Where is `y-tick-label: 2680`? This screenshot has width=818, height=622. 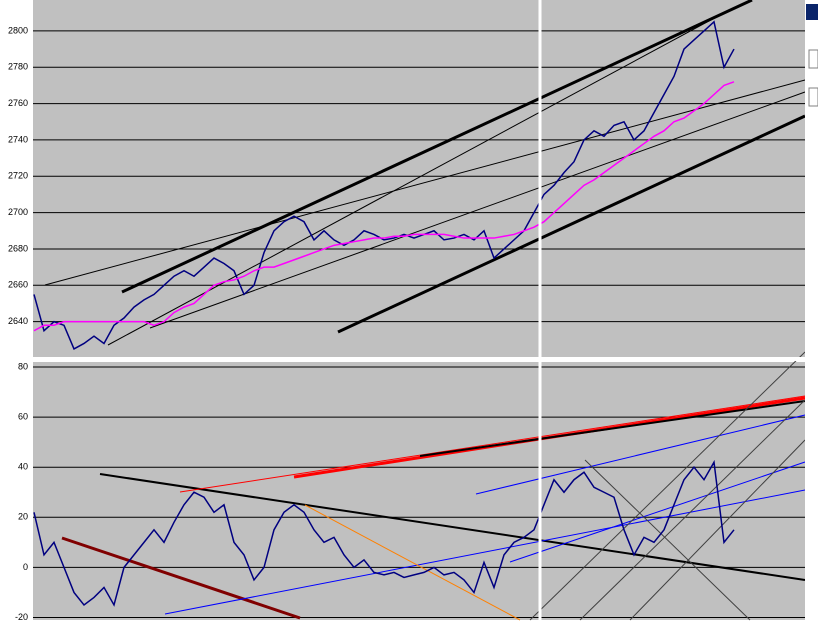
y-tick-label: 2680 is located at coordinates (18, 248).